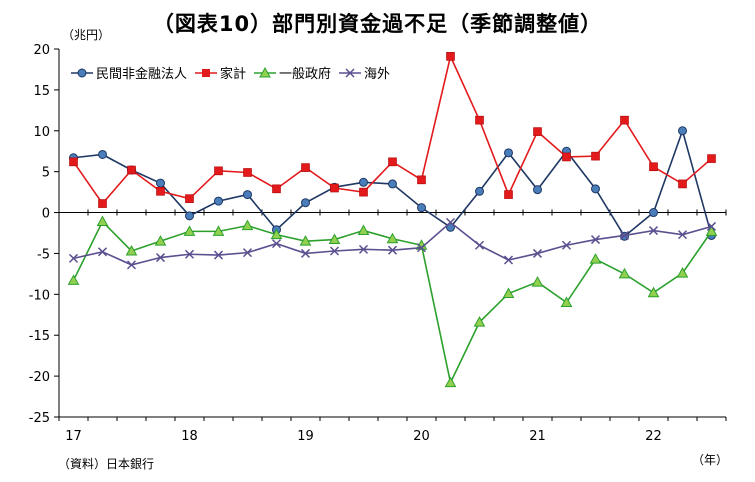  What do you see at coordinates (421, 436) in the screenshot?
I see `x-tick-label: 20` at bounding box center [421, 436].